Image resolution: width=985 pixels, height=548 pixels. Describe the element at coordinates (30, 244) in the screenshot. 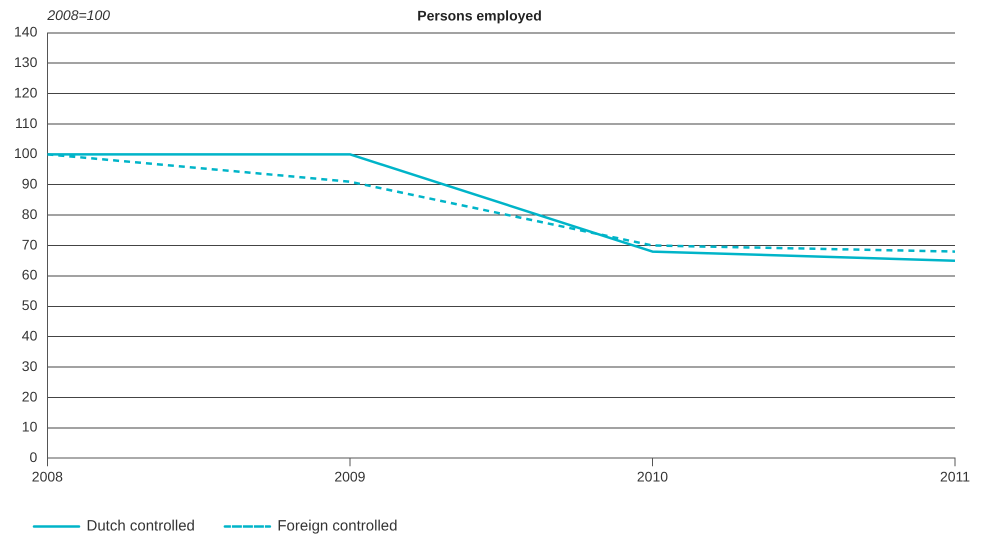

I see `y-tick-label: 70` at that location.